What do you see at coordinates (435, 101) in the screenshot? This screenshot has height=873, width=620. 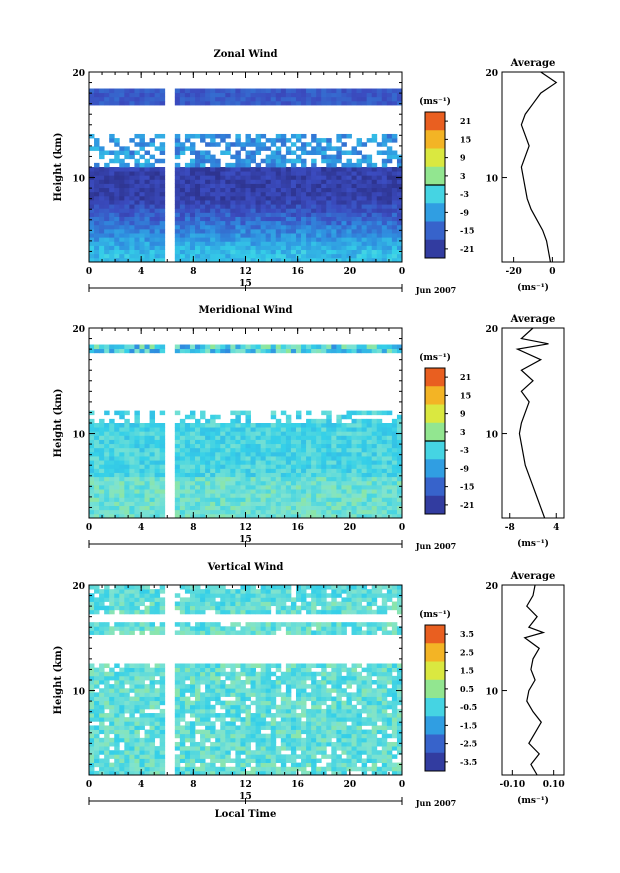 I see `colorbar-units: (ms⁻¹)` at bounding box center [435, 101].